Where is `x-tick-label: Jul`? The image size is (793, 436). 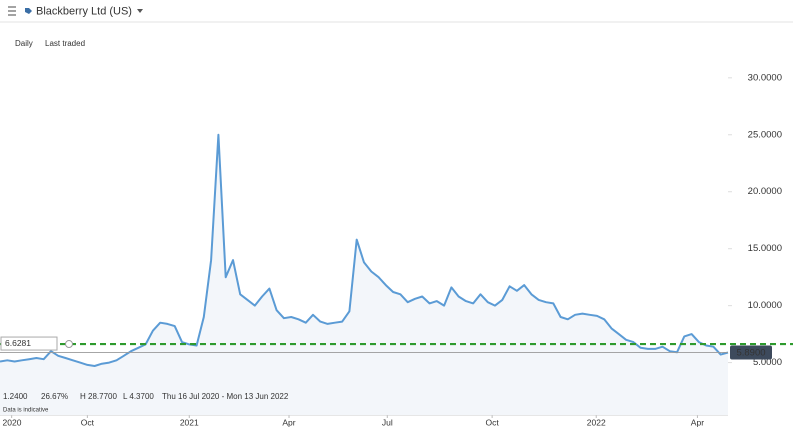 x-tick-label: Jul is located at coordinates (387, 422).